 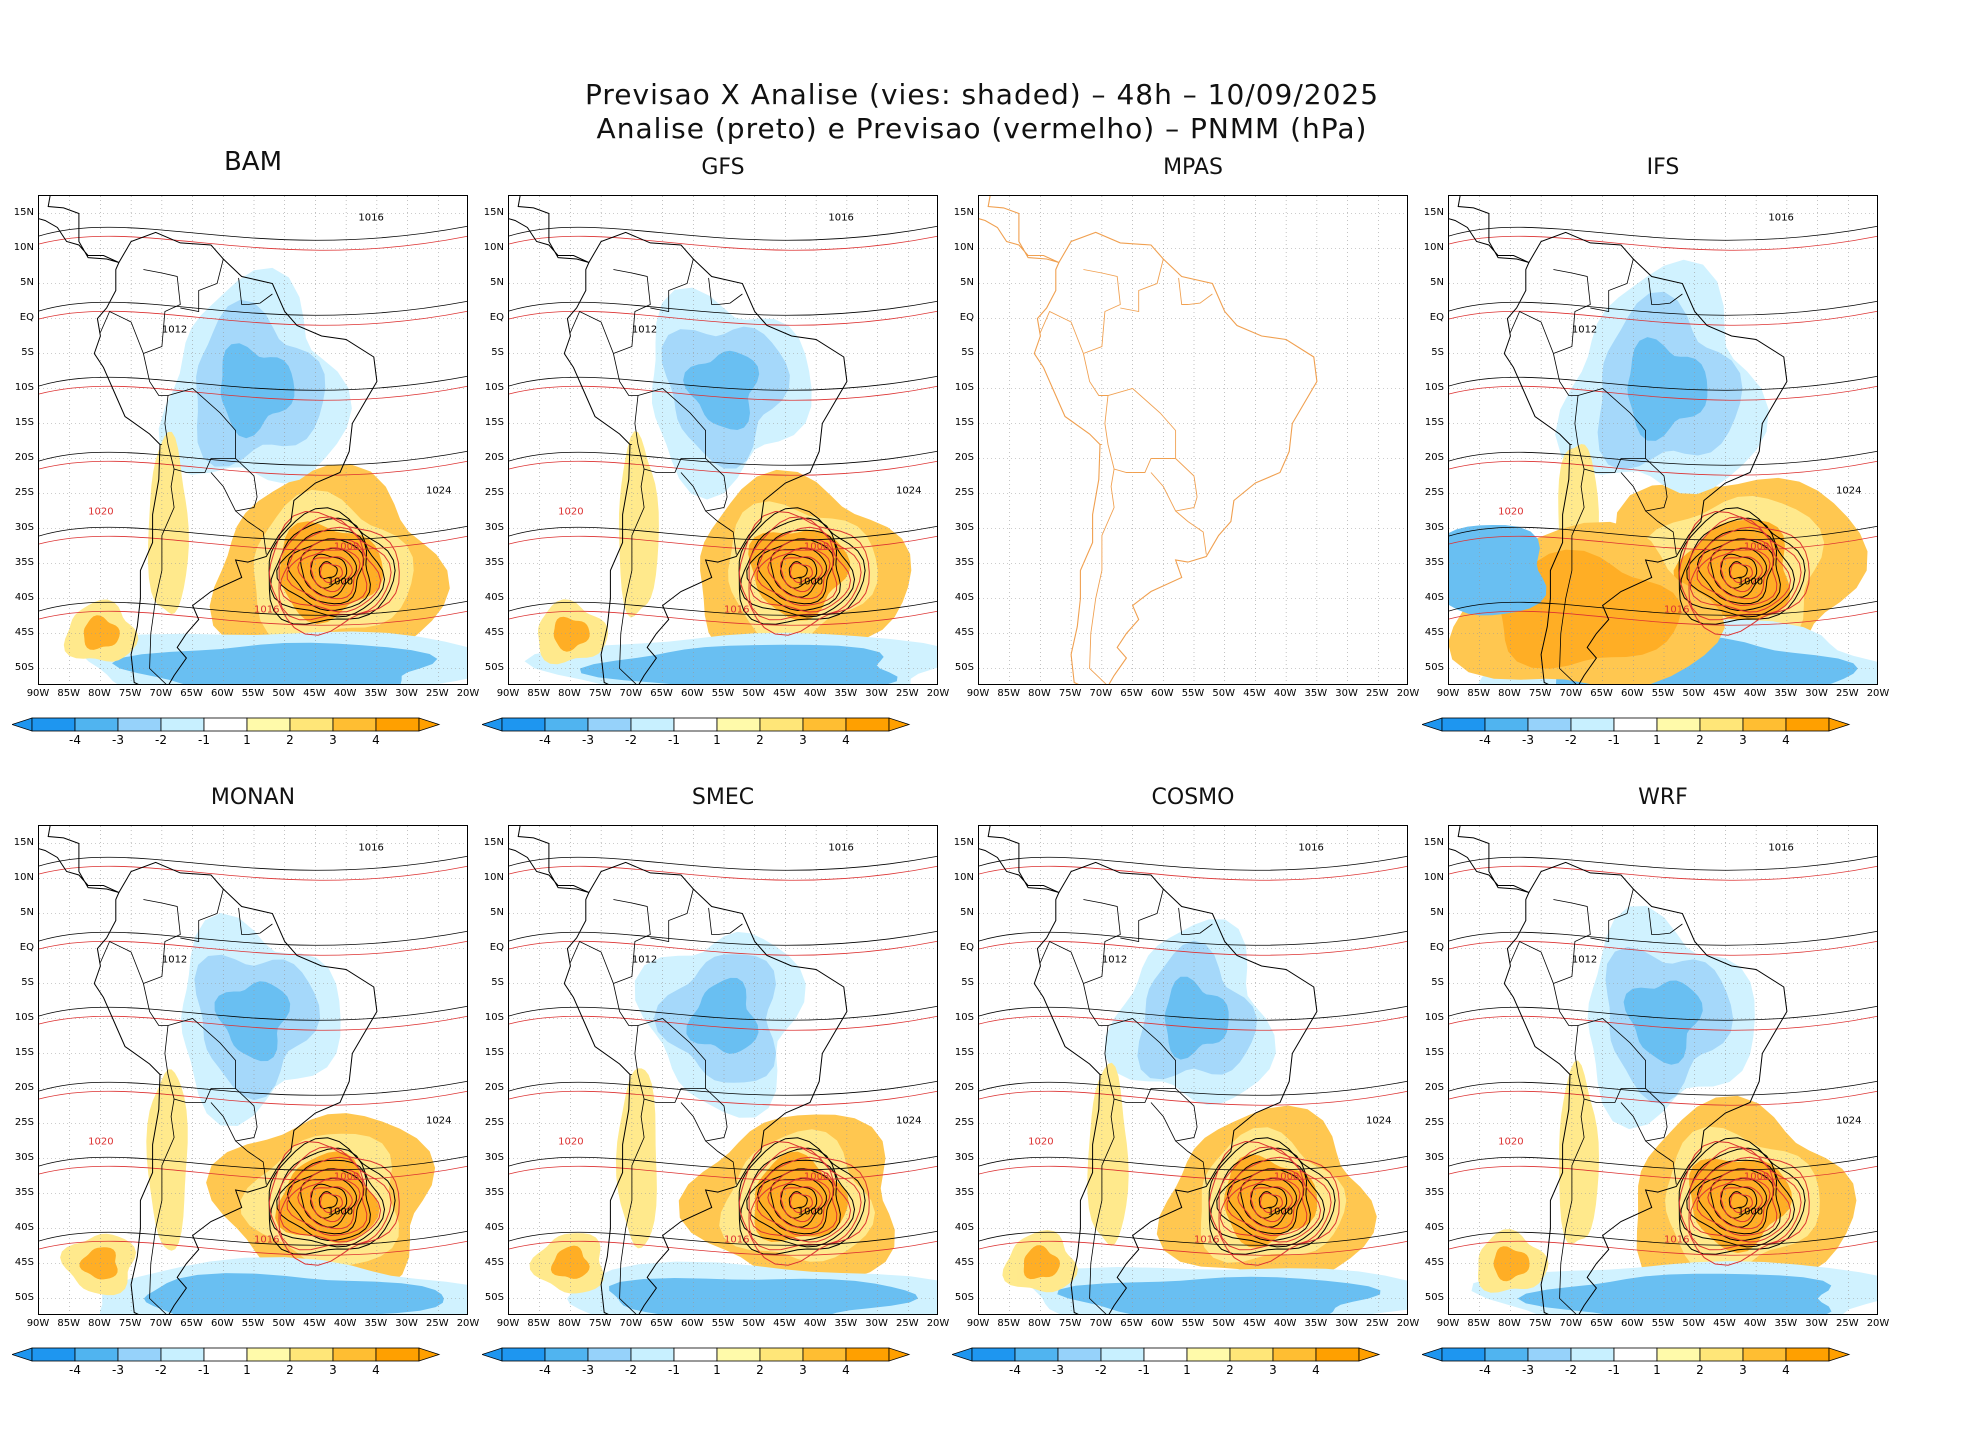 What do you see at coordinates (290, 740) in the screenshot?
I see `colorbar-label: 2` at bounding box center [290, 740].